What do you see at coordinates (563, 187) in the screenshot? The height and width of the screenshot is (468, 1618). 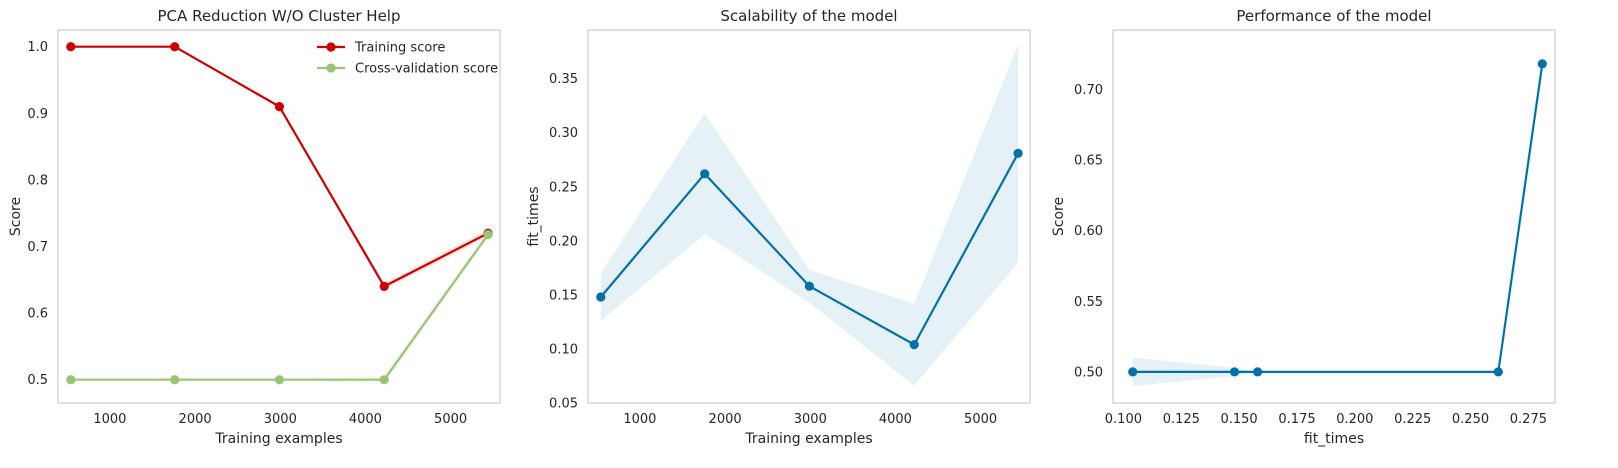 I see `y-tick-label: 0.25` at bounding box center [563, 187].